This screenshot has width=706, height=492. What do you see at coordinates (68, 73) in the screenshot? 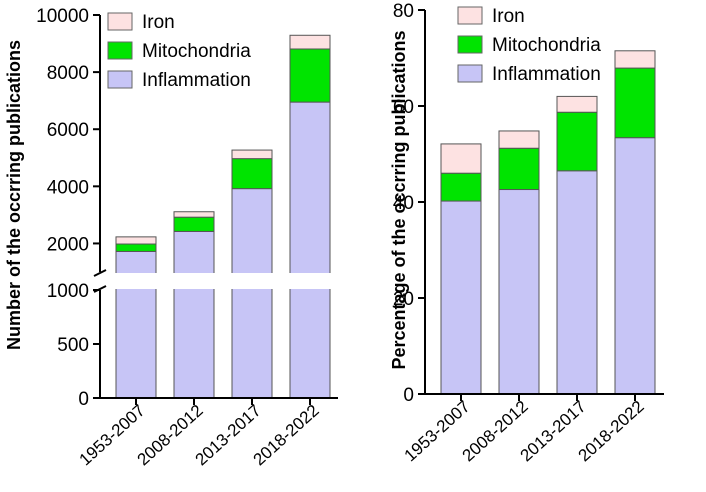
I see `y-tick-label: 8000` at bounding box center [68, 73].